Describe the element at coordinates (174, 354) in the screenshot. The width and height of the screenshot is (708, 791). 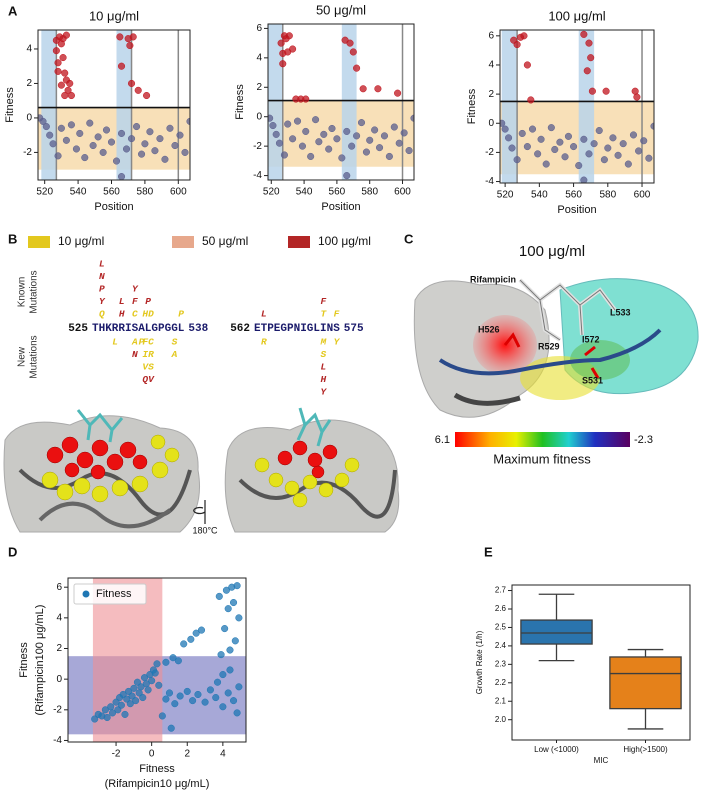
I see `mutation: A` at that location.